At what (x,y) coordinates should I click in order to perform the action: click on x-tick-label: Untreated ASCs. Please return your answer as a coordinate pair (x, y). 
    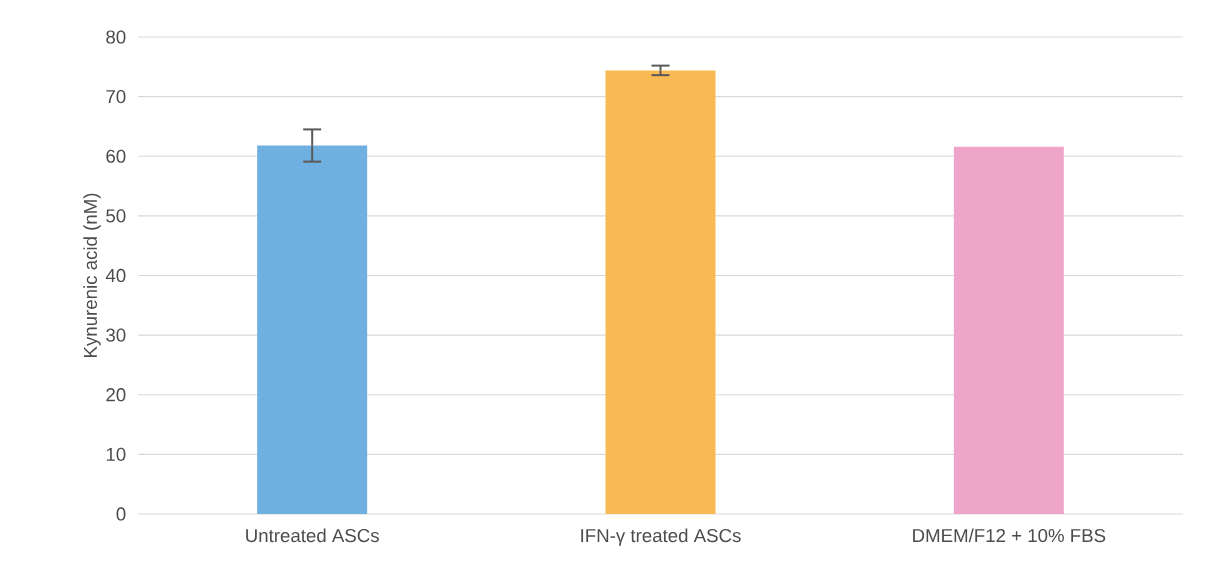
    Looking at the image, I should click on (312, 535).